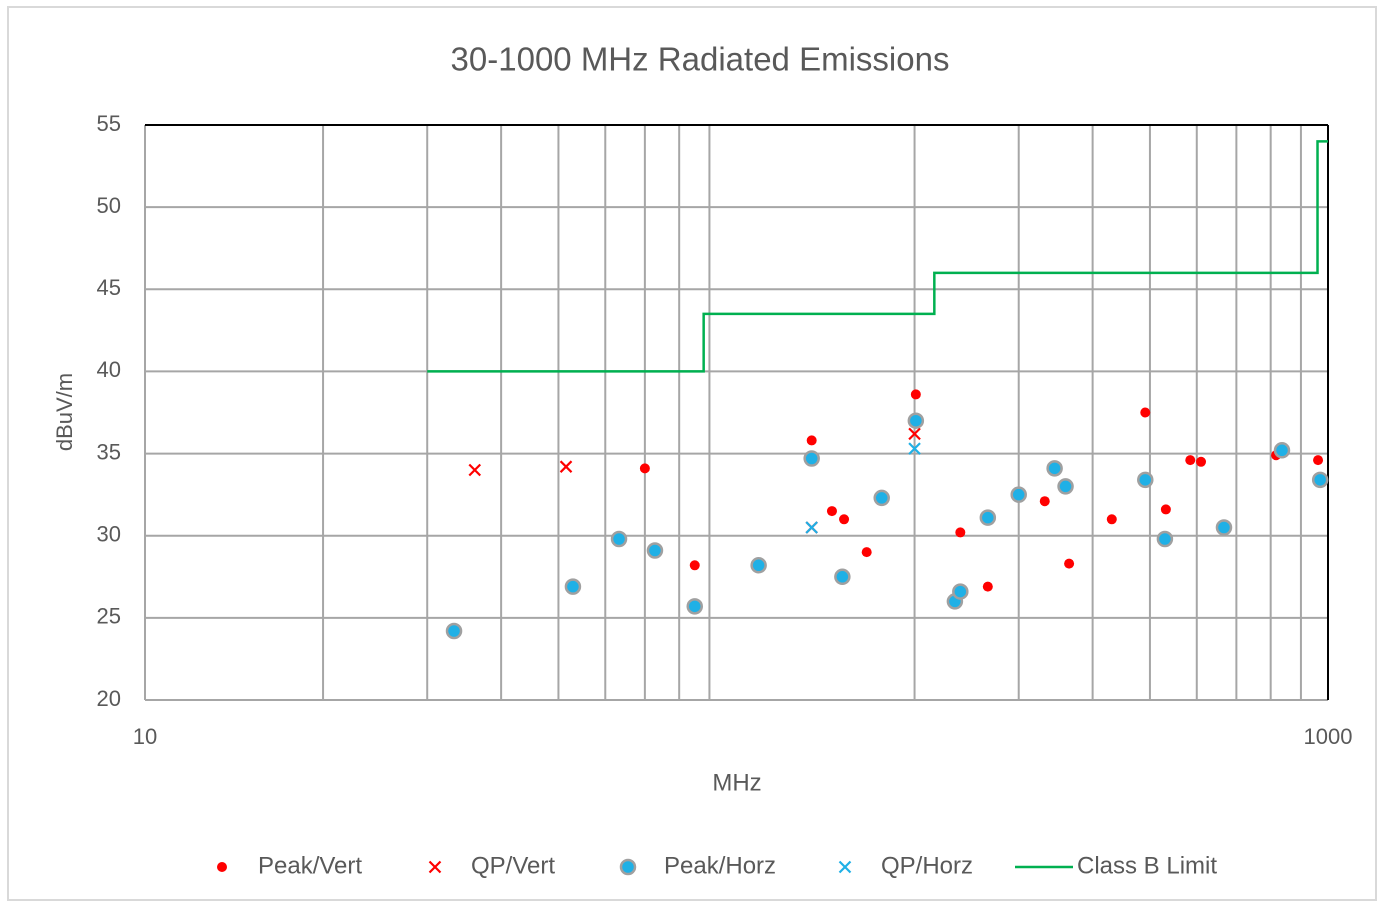 This screenshot has width=1384, height=907. What do you see at coordinates (927, 865) in the screenshot?
I see `legend-label: QP/Horz` at bounding box center [927, 865].